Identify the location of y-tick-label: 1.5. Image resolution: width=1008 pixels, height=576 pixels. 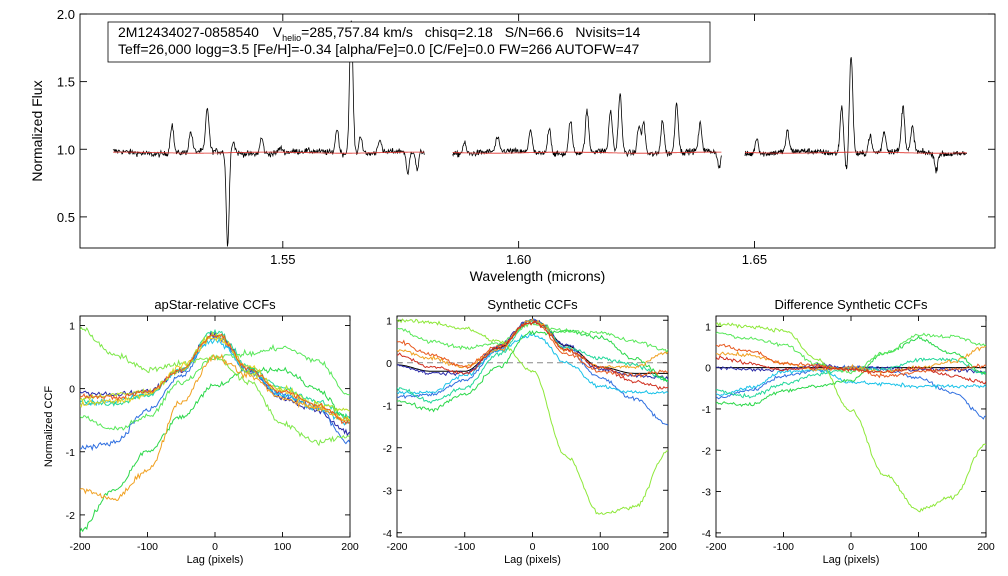
(66, 82).